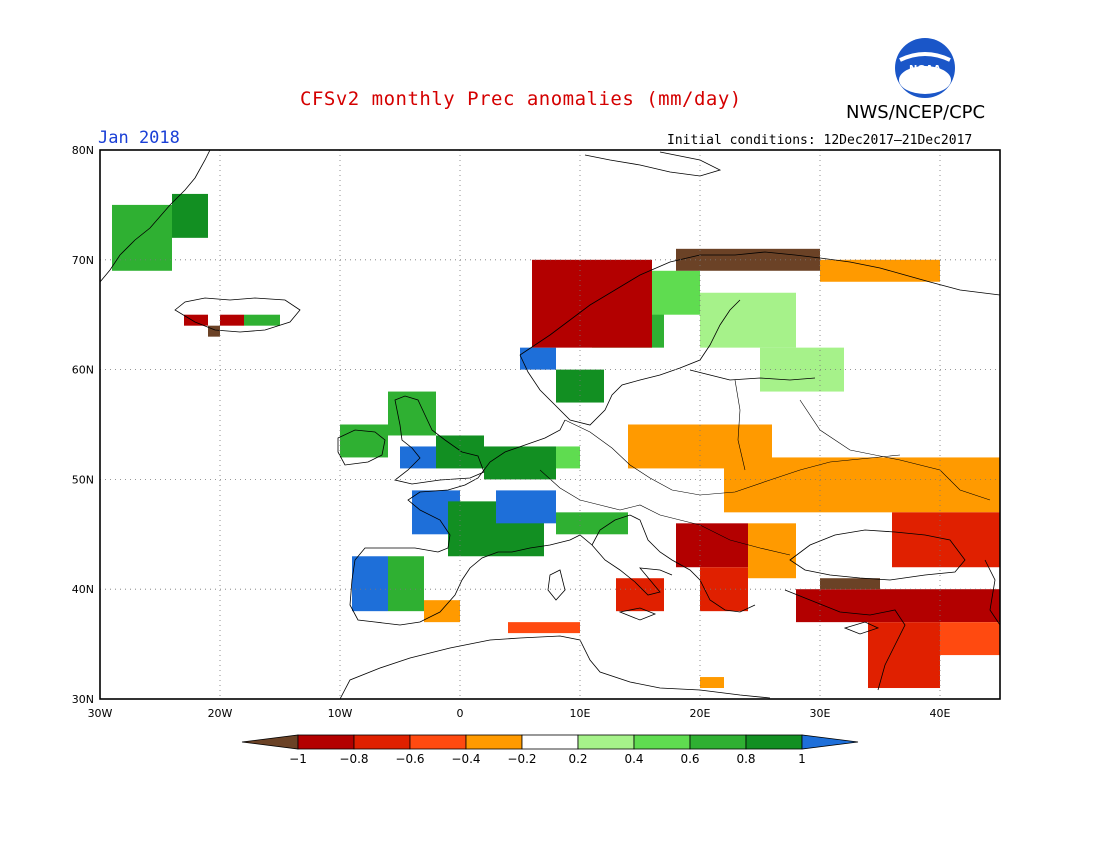 The height and width of the screenshot is (850, 1100). Describe the element at coordinates (83, 589) in the screenshot. I see `latitude-label: 40N` at that location.